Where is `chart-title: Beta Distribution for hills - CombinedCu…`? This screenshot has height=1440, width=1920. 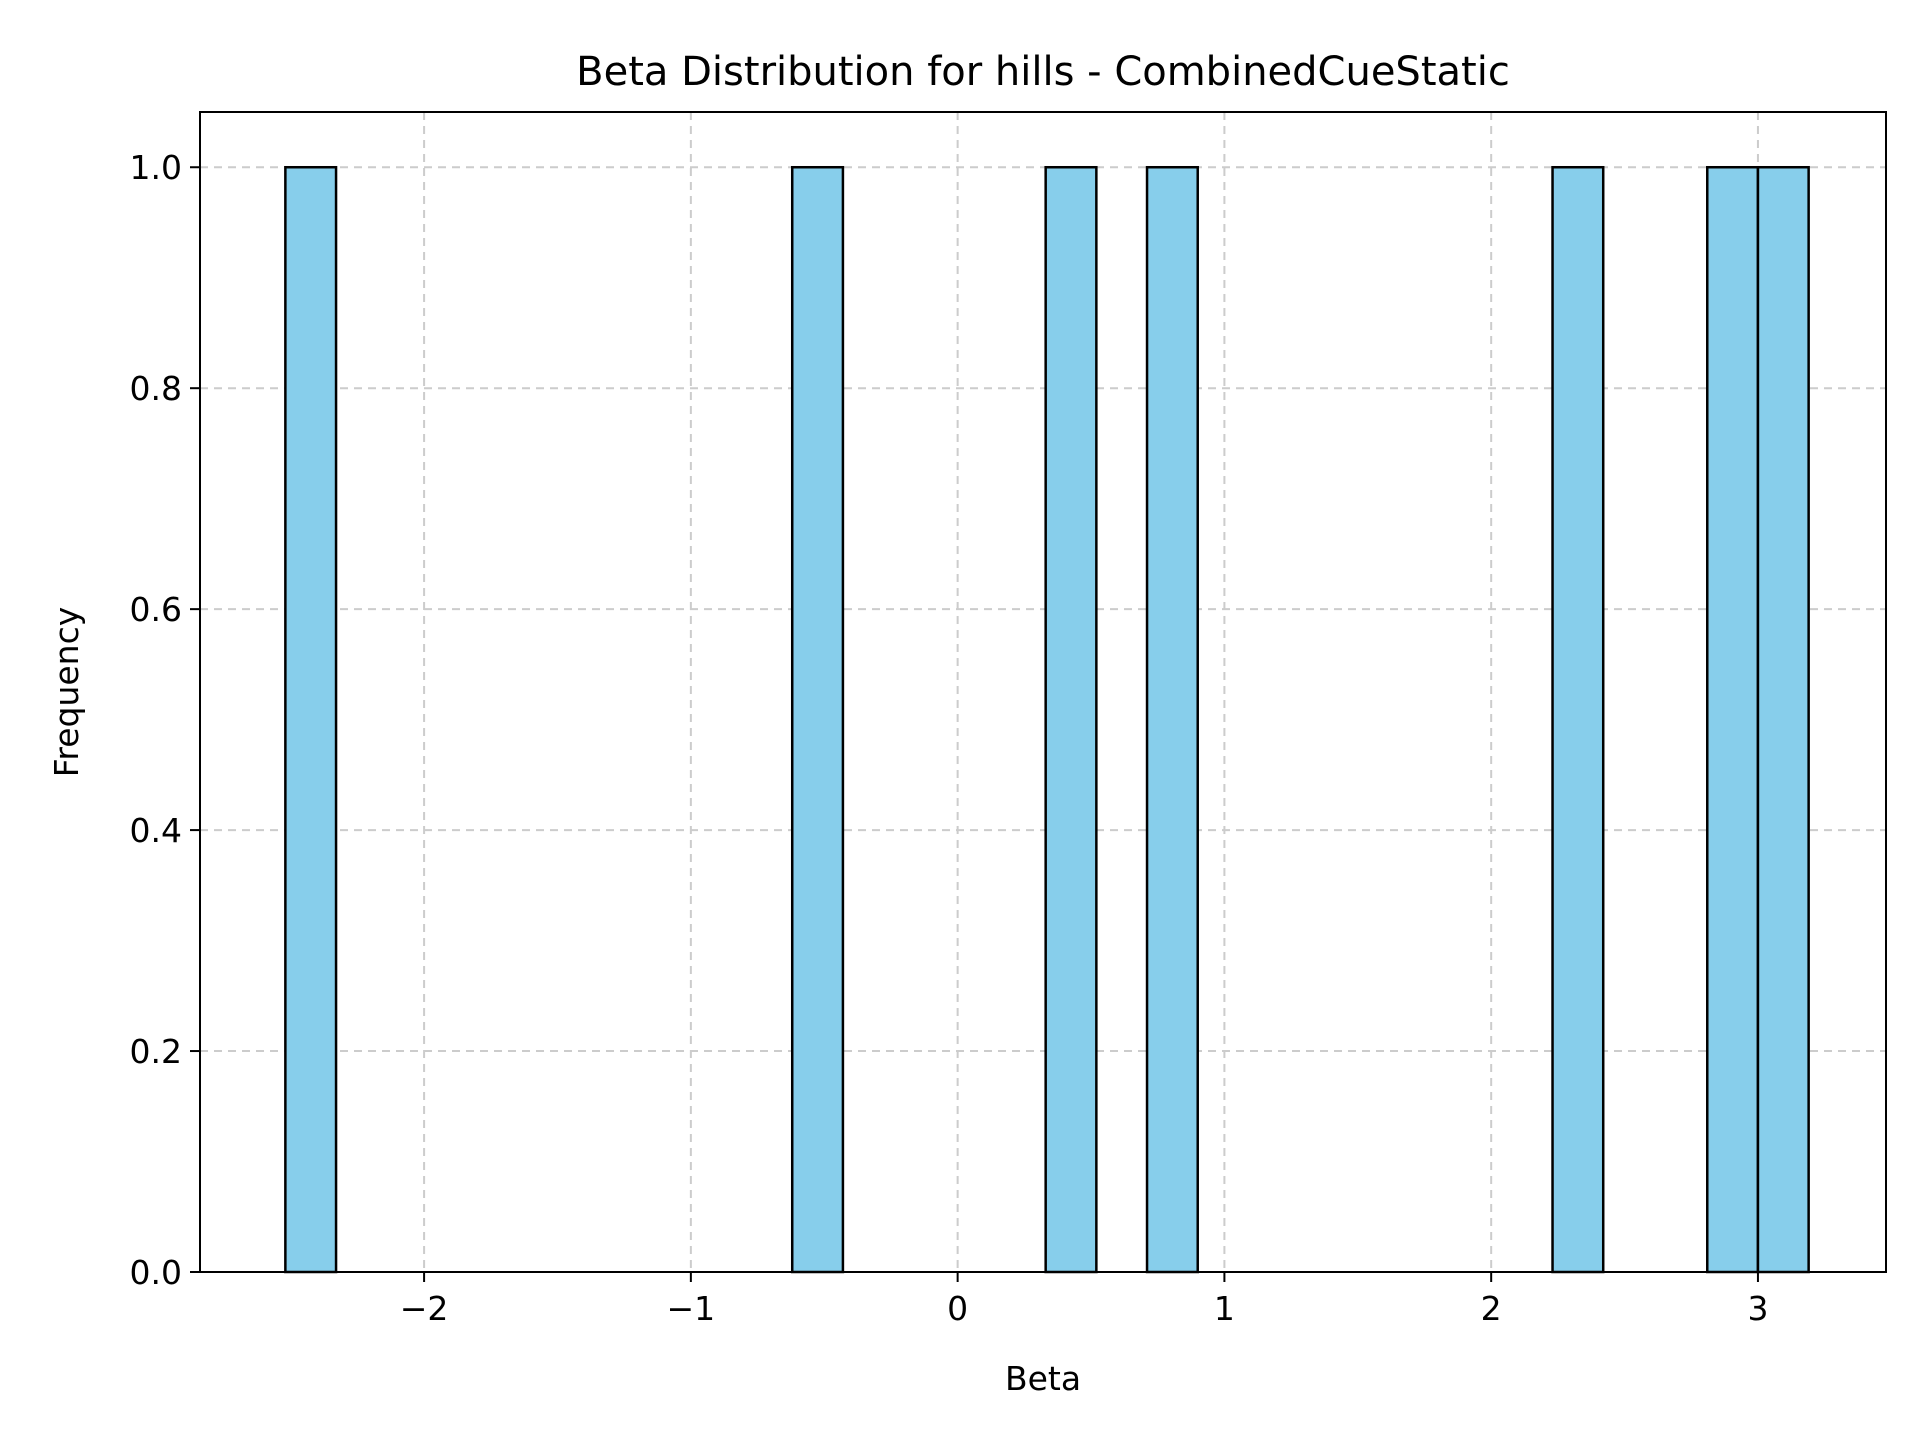 chart-title: Beta Distribution for hills - CombinedCu… is located at coordinates (1043, 72).